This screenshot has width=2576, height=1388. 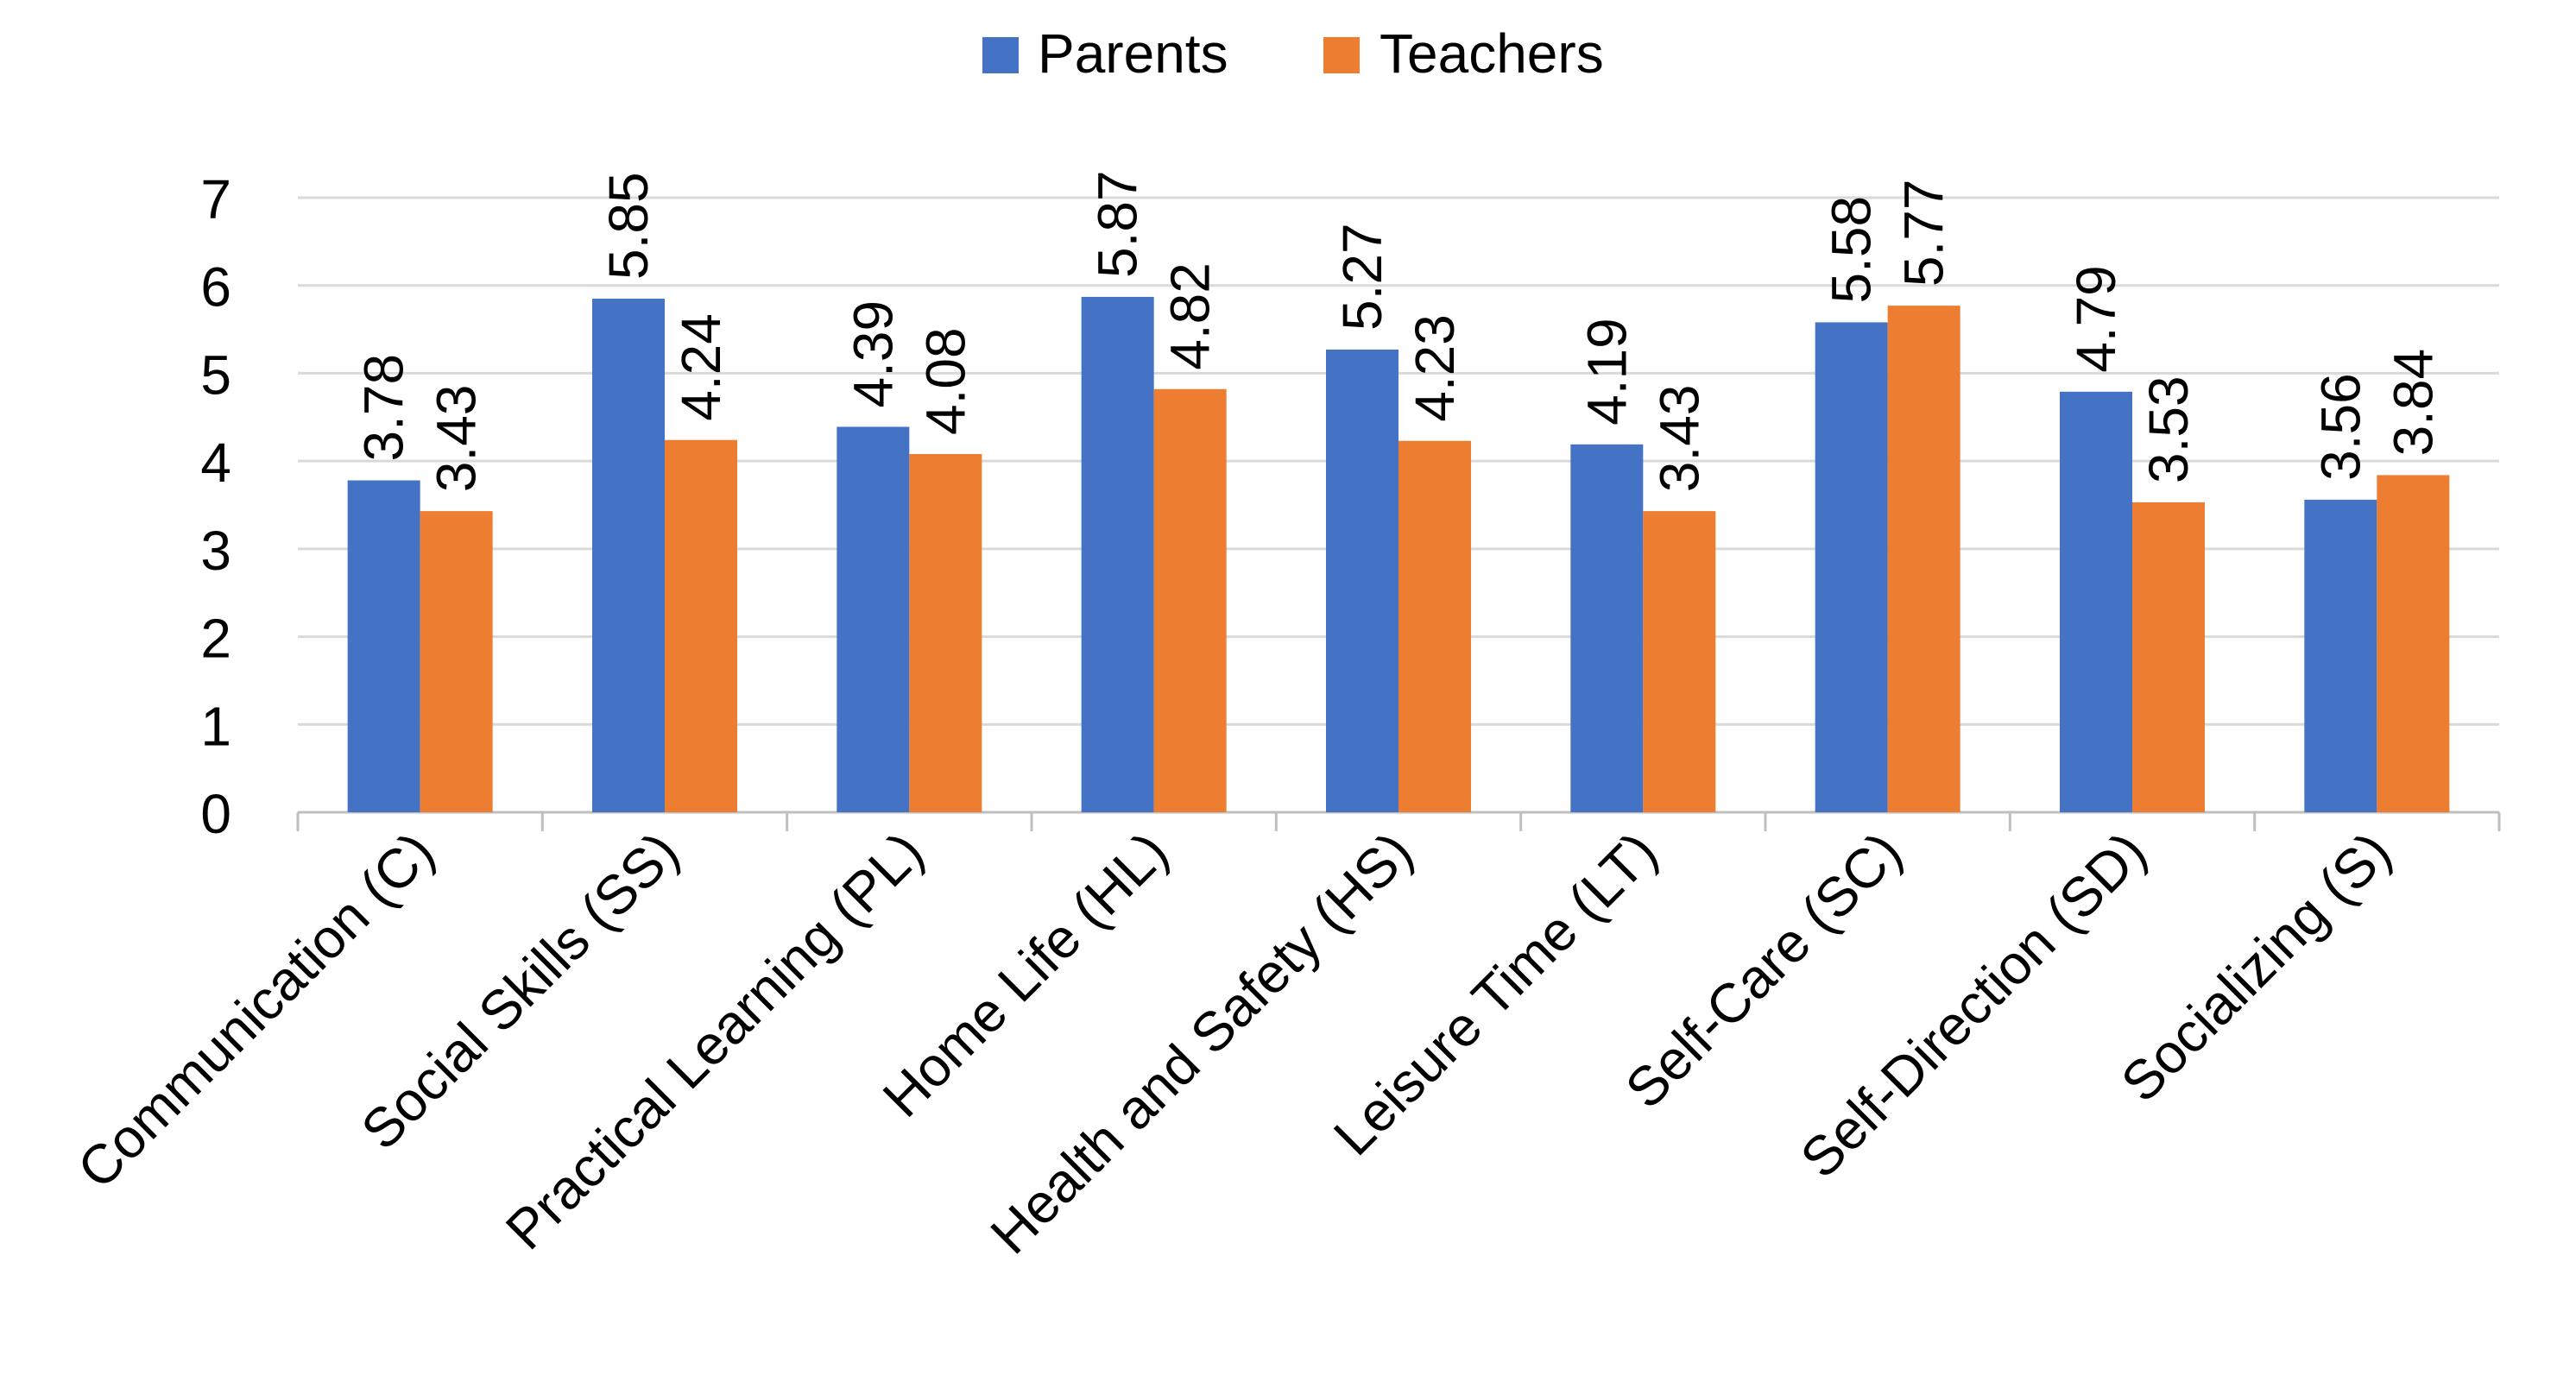 What do you see at coordinates (215, 639) in the screenshot?
I see `y-tick-label: 2` at bounding box center [215, 639].